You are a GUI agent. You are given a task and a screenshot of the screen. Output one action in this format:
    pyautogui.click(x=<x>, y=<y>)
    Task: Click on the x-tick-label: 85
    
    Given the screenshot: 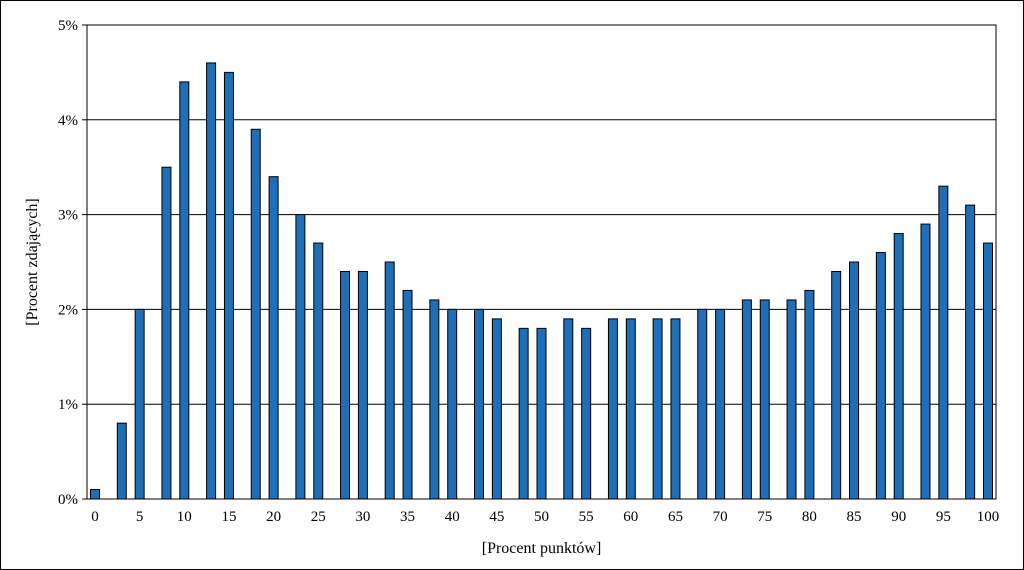 What is the action you would take?
    pyautogui.click(x=854, y=517)
    